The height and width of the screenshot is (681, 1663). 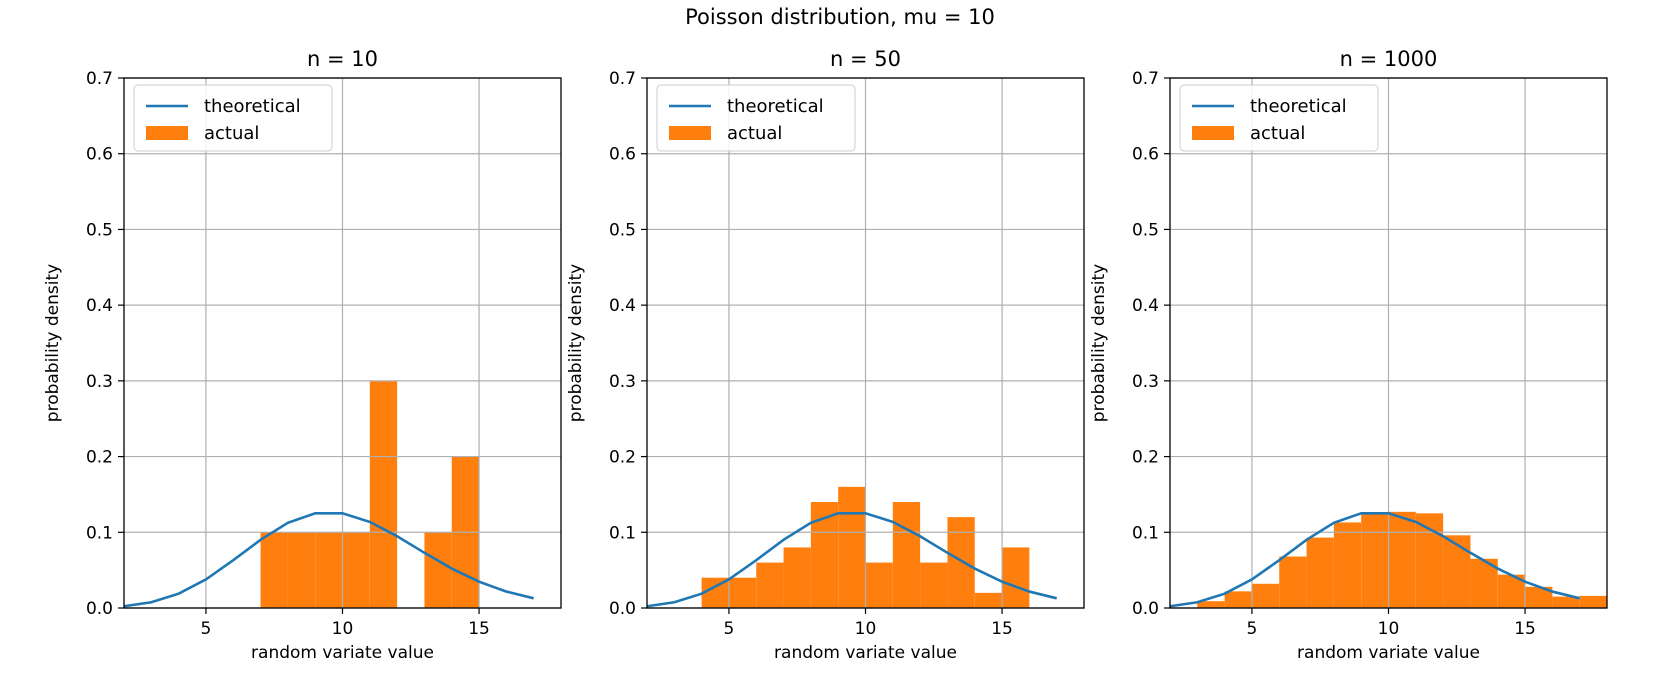 I want to click on chart1-legend-label-theoretical: theoretical, so click(x=775, y=106).